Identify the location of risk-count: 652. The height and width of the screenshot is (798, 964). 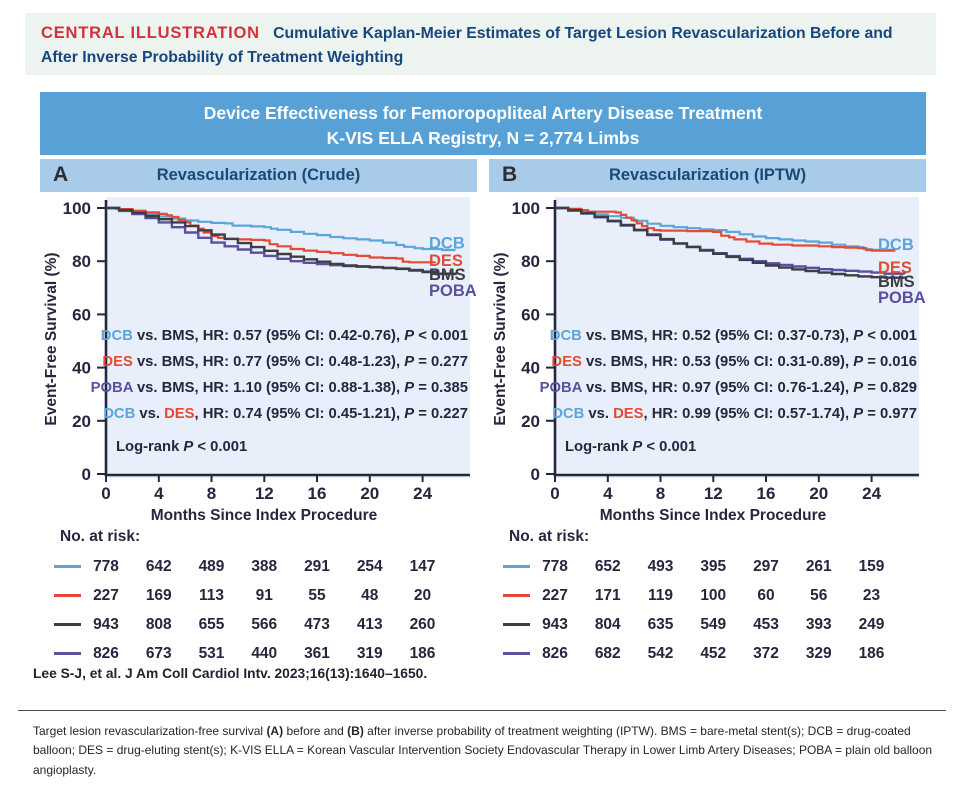
(607, 566).